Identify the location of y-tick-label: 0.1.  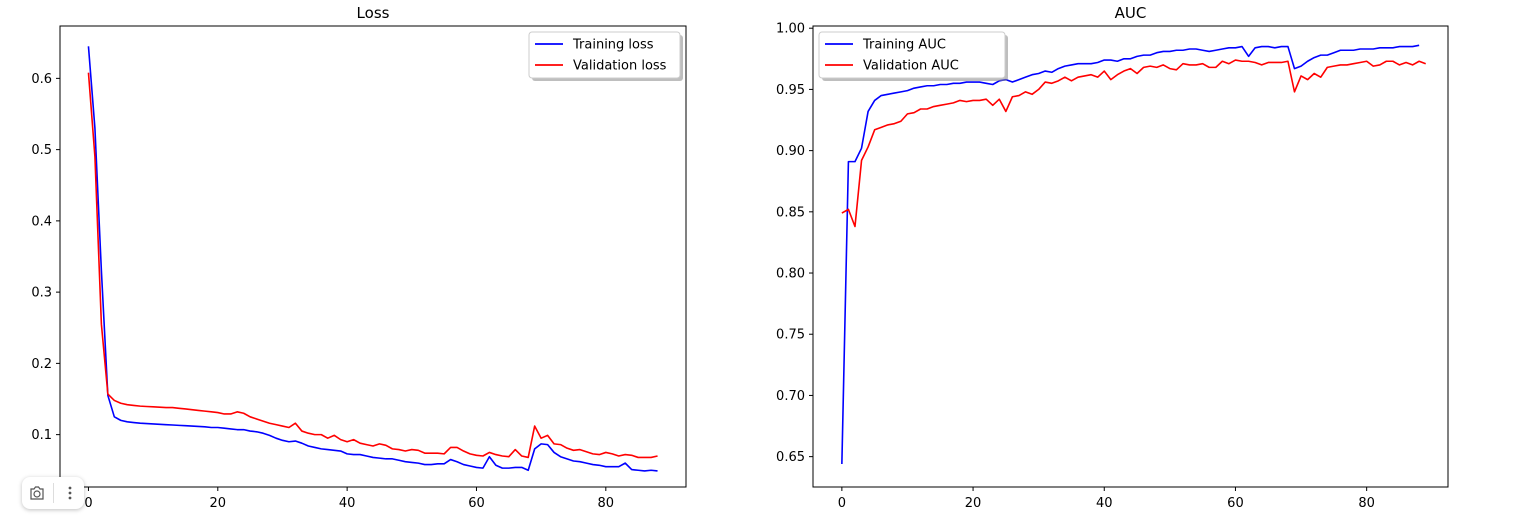
(41, 435).